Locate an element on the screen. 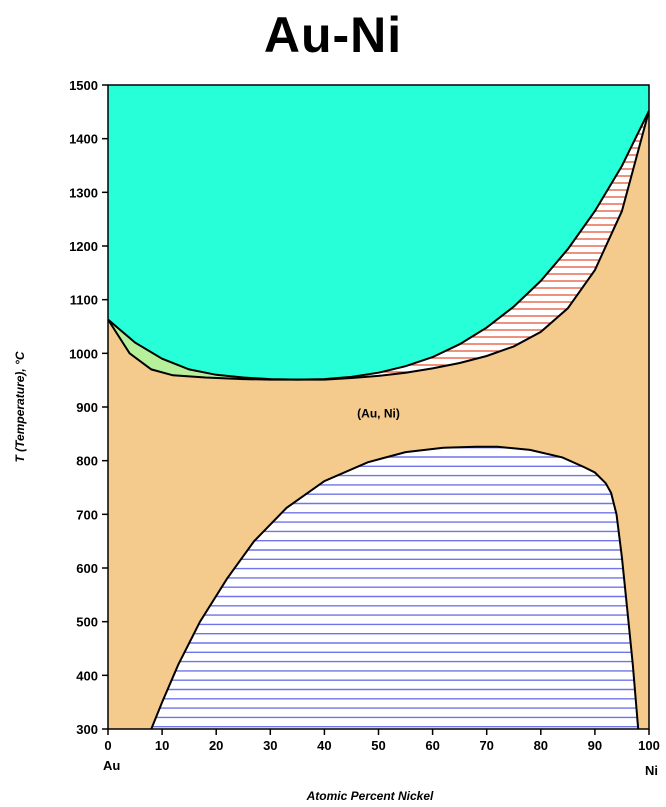 The height and width of the screenshot is (807, 666). y-tick-label: 1500 is located at coordinates (83, 85).